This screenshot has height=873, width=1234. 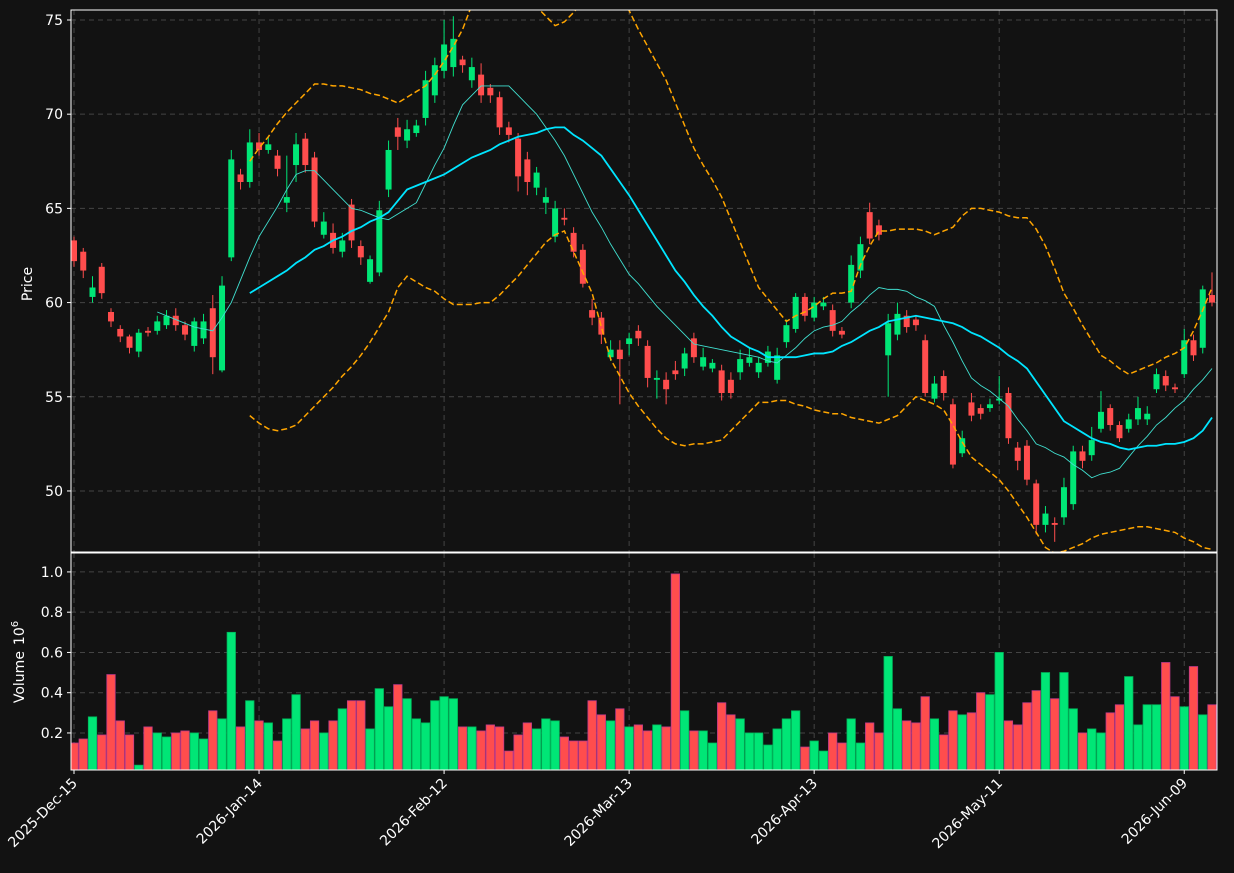 I want to click on y-tick-label: 70, so click(x=54, y=115).